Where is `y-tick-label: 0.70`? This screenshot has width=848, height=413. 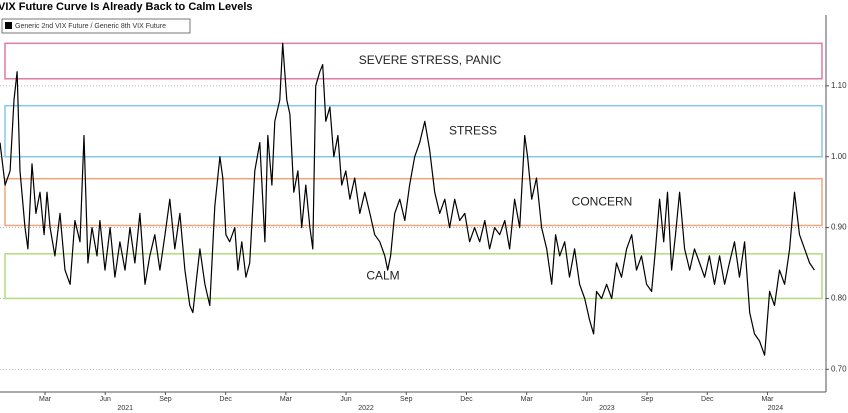 y-tick-label: 0.70 is located at coordinates (839, 368).